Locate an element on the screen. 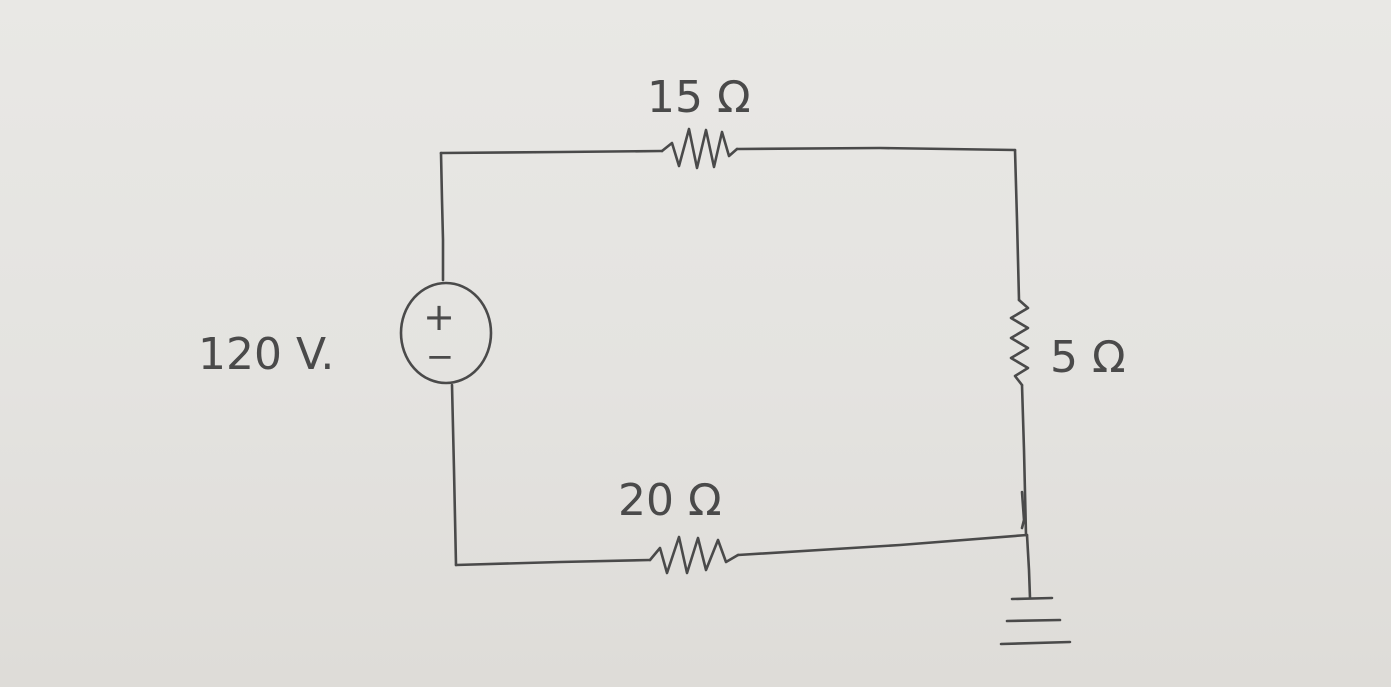 The height and width of the screenshot is (687, 1391). voltage-source-icon: + − is located at coordinates (446, 333).